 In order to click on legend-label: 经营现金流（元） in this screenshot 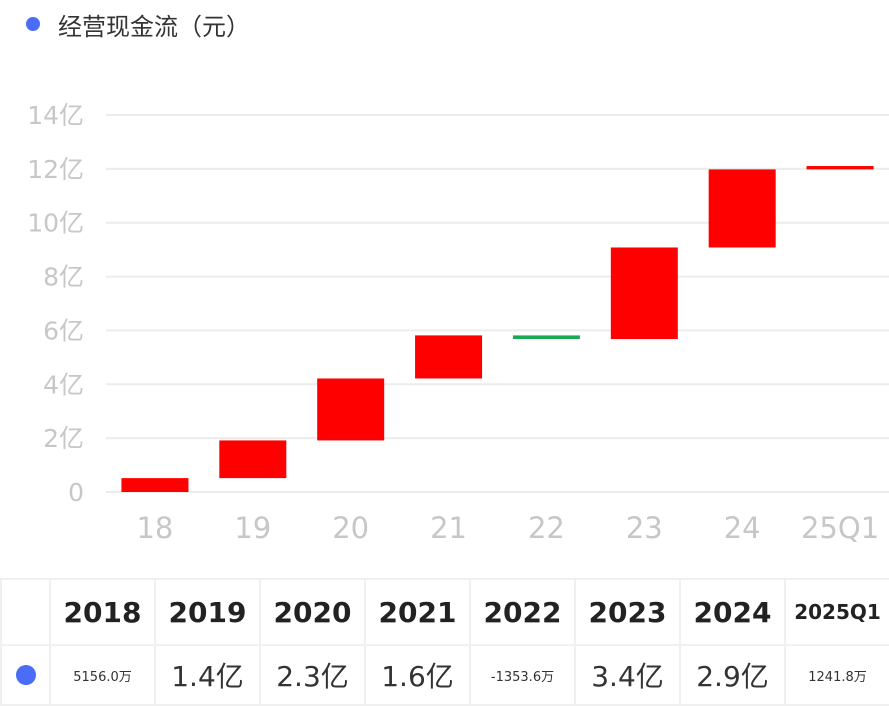, I will do `click(154, 26)`.